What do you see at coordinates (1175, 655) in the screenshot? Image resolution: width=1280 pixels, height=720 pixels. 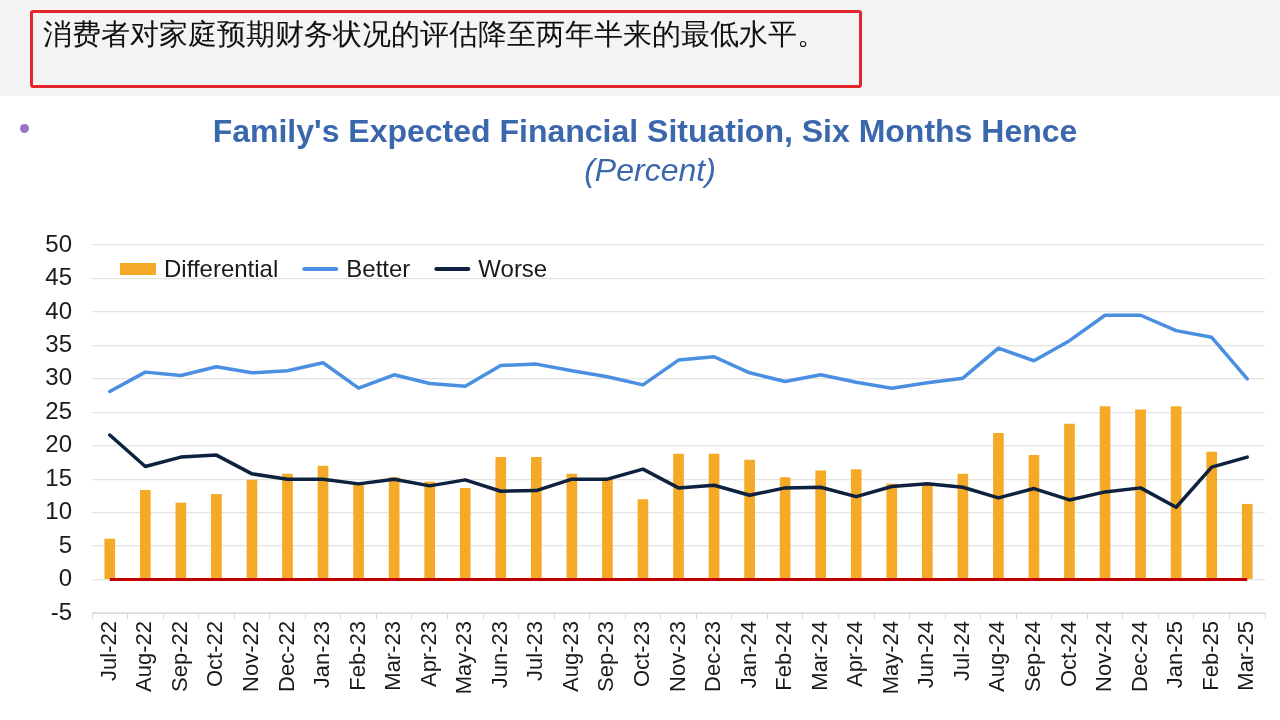 I see `x-tick-label: Jan-25` at bounding box center [1175, 655].